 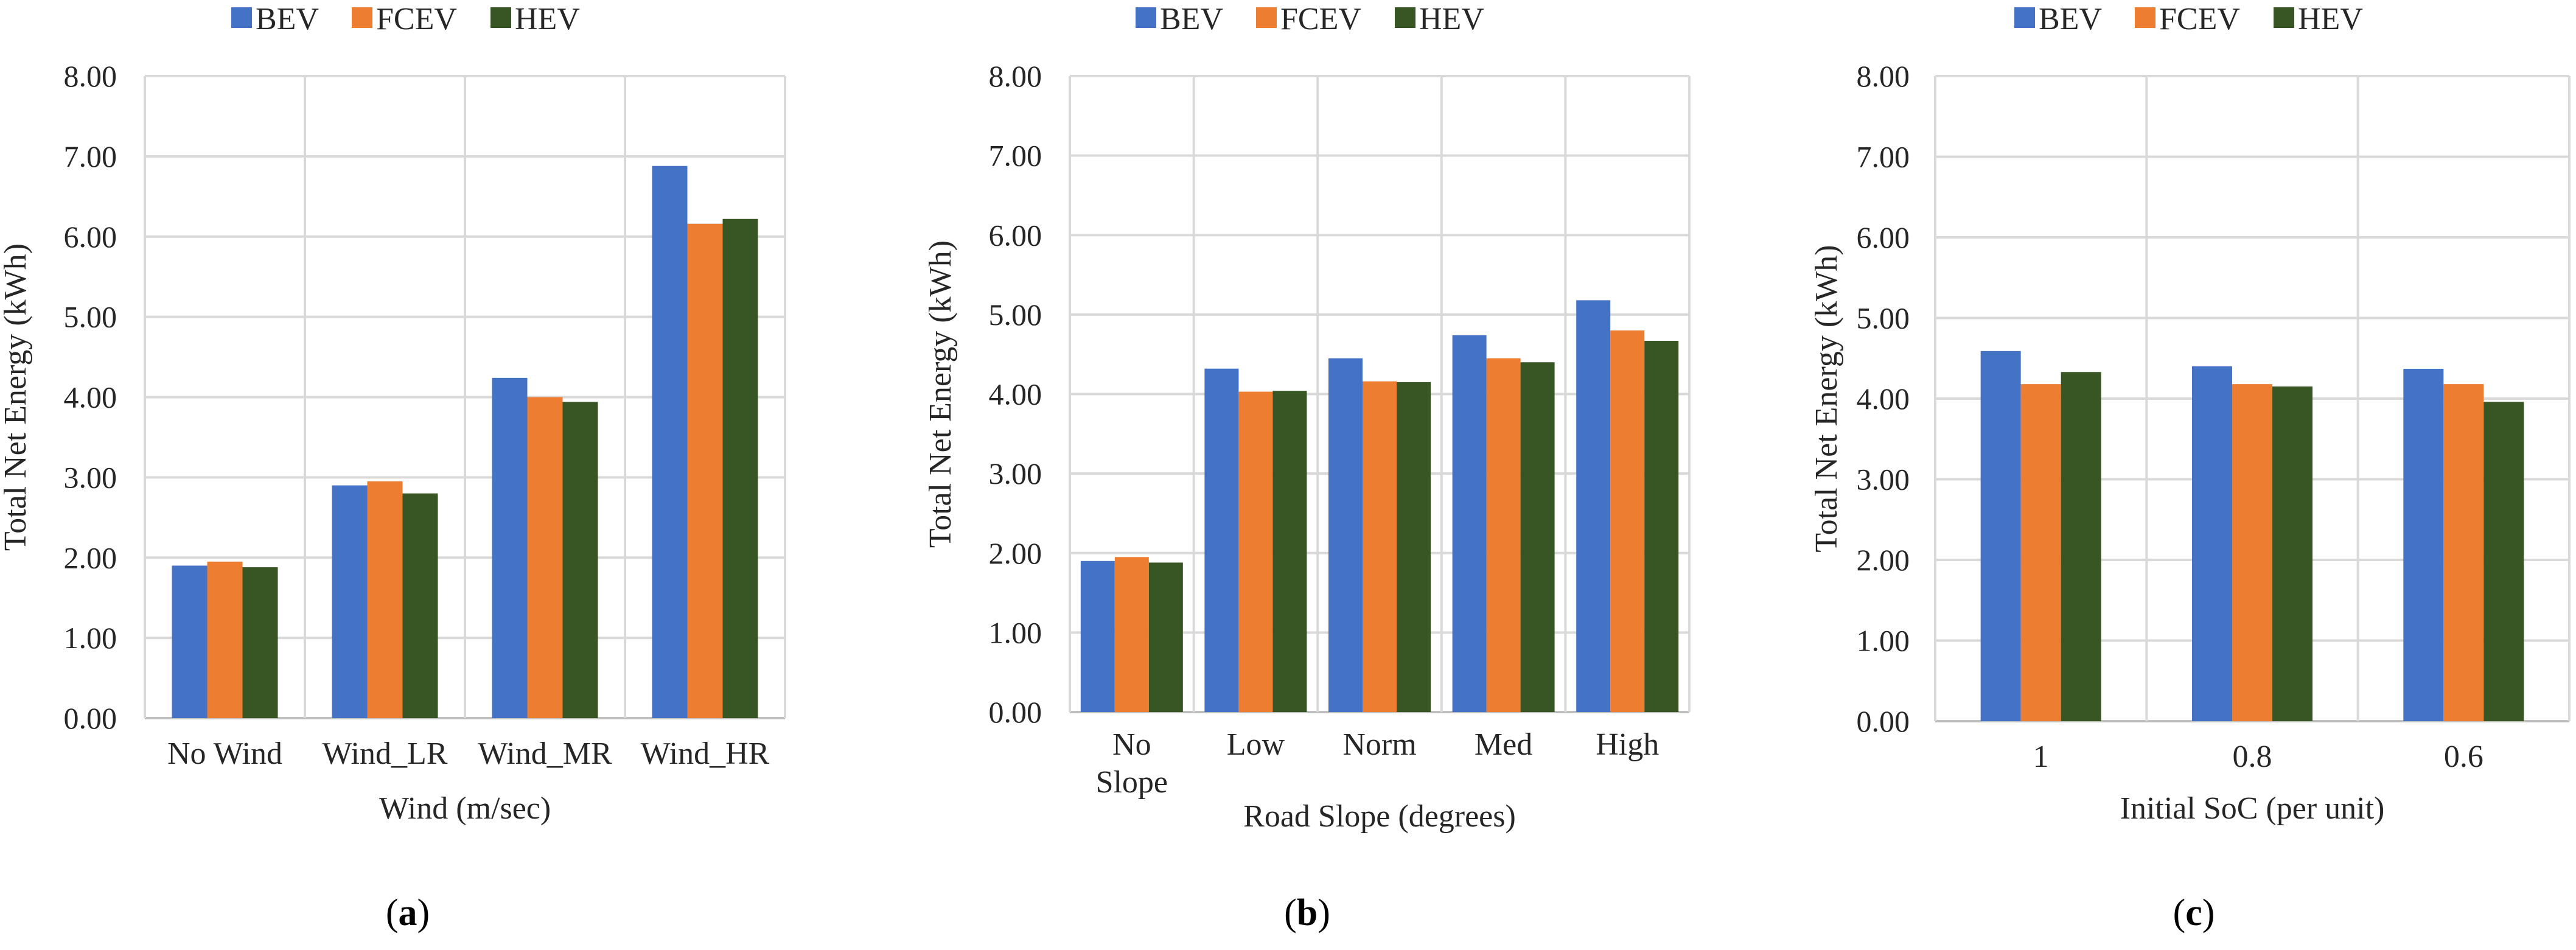 What do you see at coordinates (386, 753) in the screenshot?
I see `panel-a-x-tick-label: Wind_LR` at bounding box center [386, 753].